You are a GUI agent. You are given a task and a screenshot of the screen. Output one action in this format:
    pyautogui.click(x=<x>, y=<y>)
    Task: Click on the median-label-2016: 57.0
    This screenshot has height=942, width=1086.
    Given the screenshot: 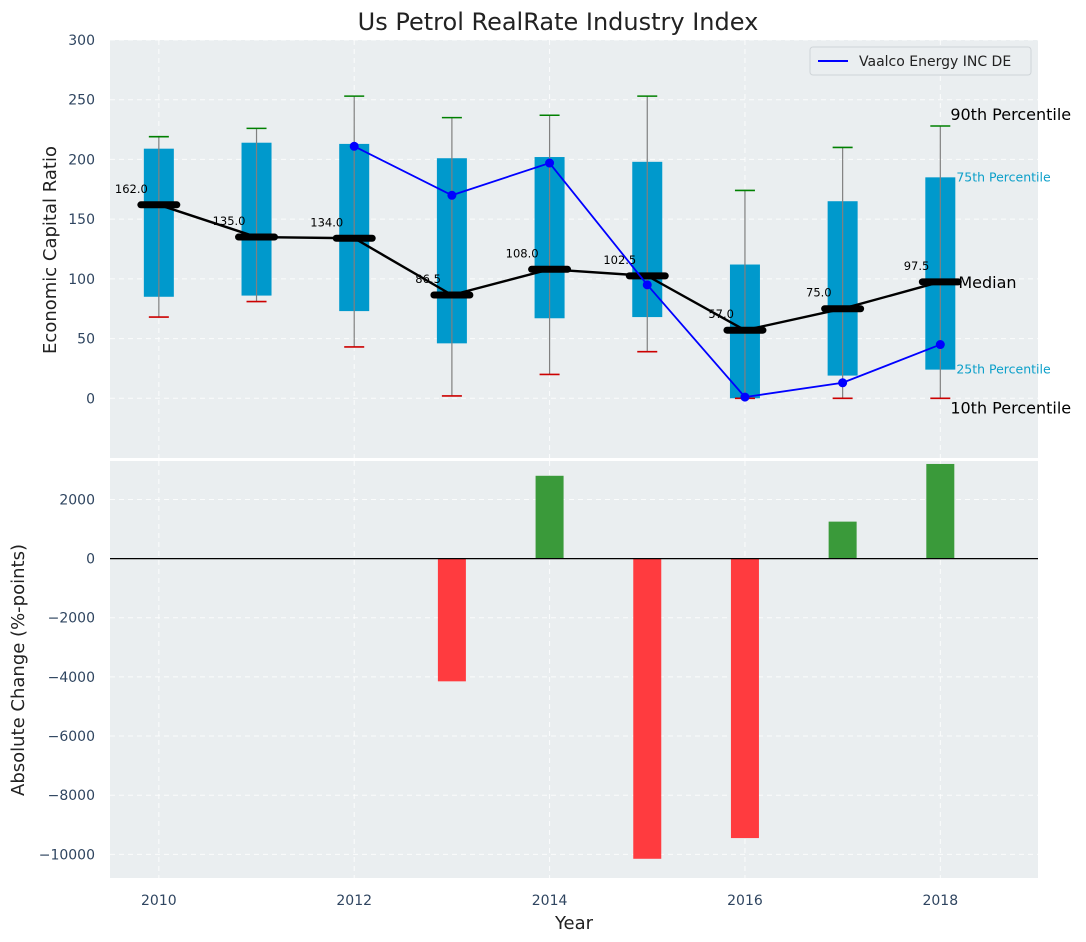 What is the action you would take?
    pyautogui.click(x=721, y=314)
    